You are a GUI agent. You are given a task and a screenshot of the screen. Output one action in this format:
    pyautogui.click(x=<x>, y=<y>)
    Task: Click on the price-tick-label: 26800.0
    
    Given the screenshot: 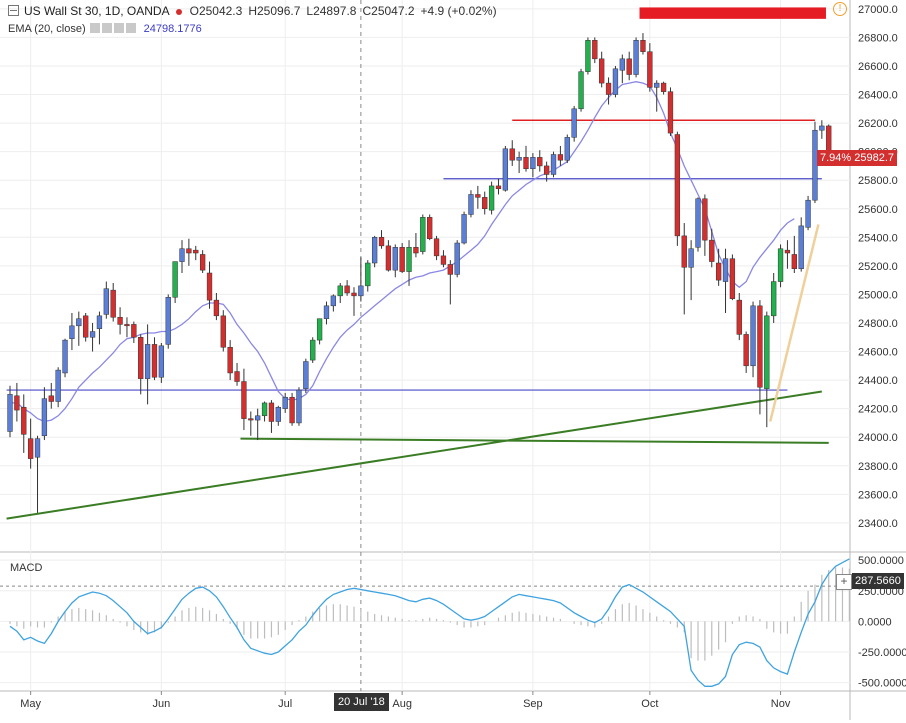 What is the action you would take?
    pyautogui.click(x=878, y=38)
    